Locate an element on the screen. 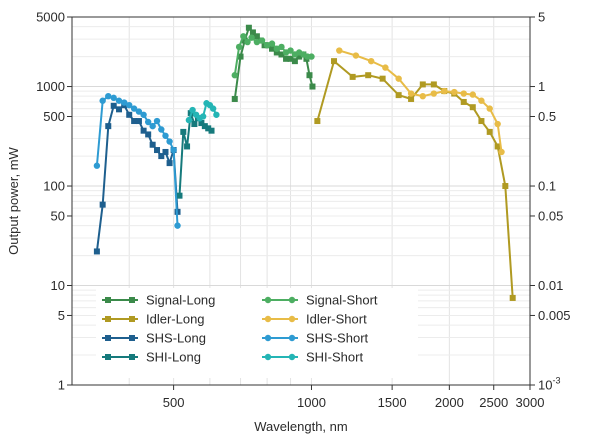  y2-tick-label: 0.5 is located at coordinates (547, 116).